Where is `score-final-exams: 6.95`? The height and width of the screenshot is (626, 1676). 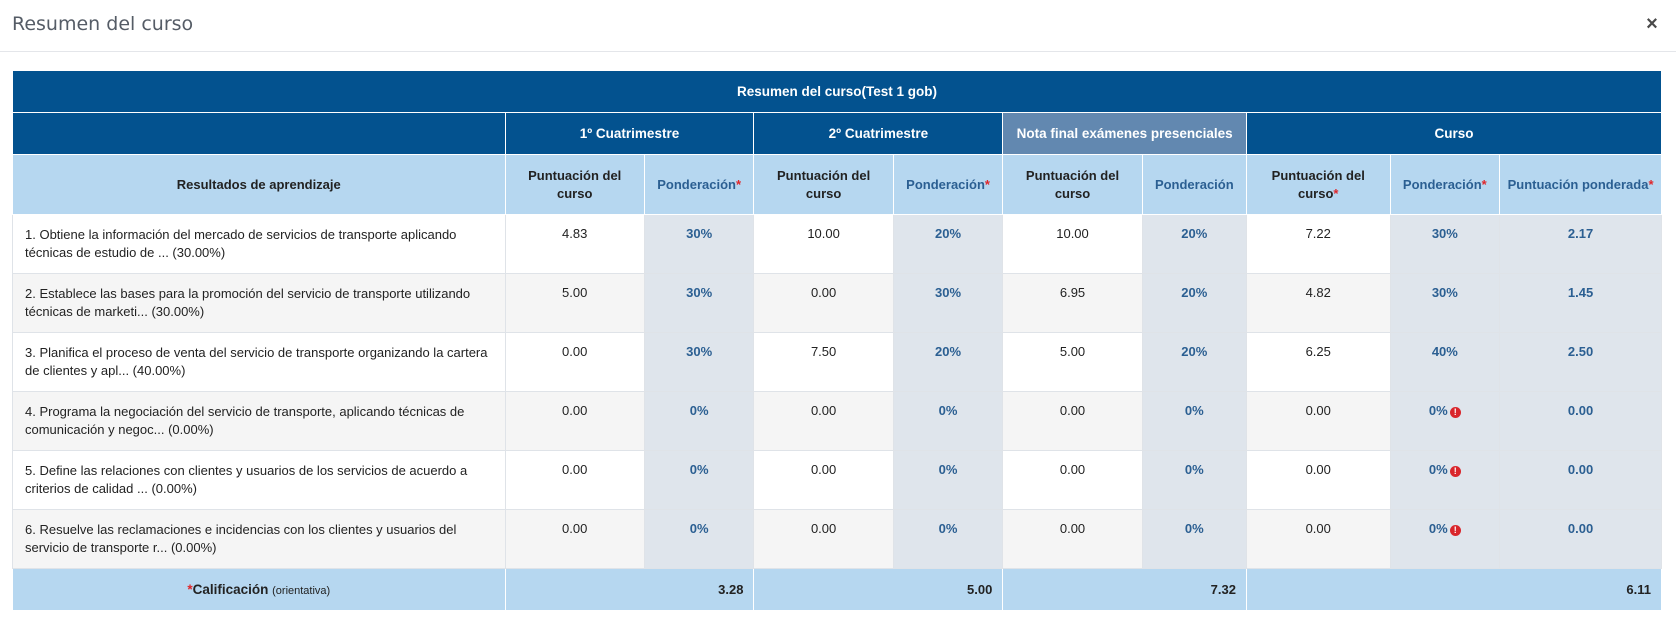 score-final-exams: 6.95 is located at coordinates (1072, 303).